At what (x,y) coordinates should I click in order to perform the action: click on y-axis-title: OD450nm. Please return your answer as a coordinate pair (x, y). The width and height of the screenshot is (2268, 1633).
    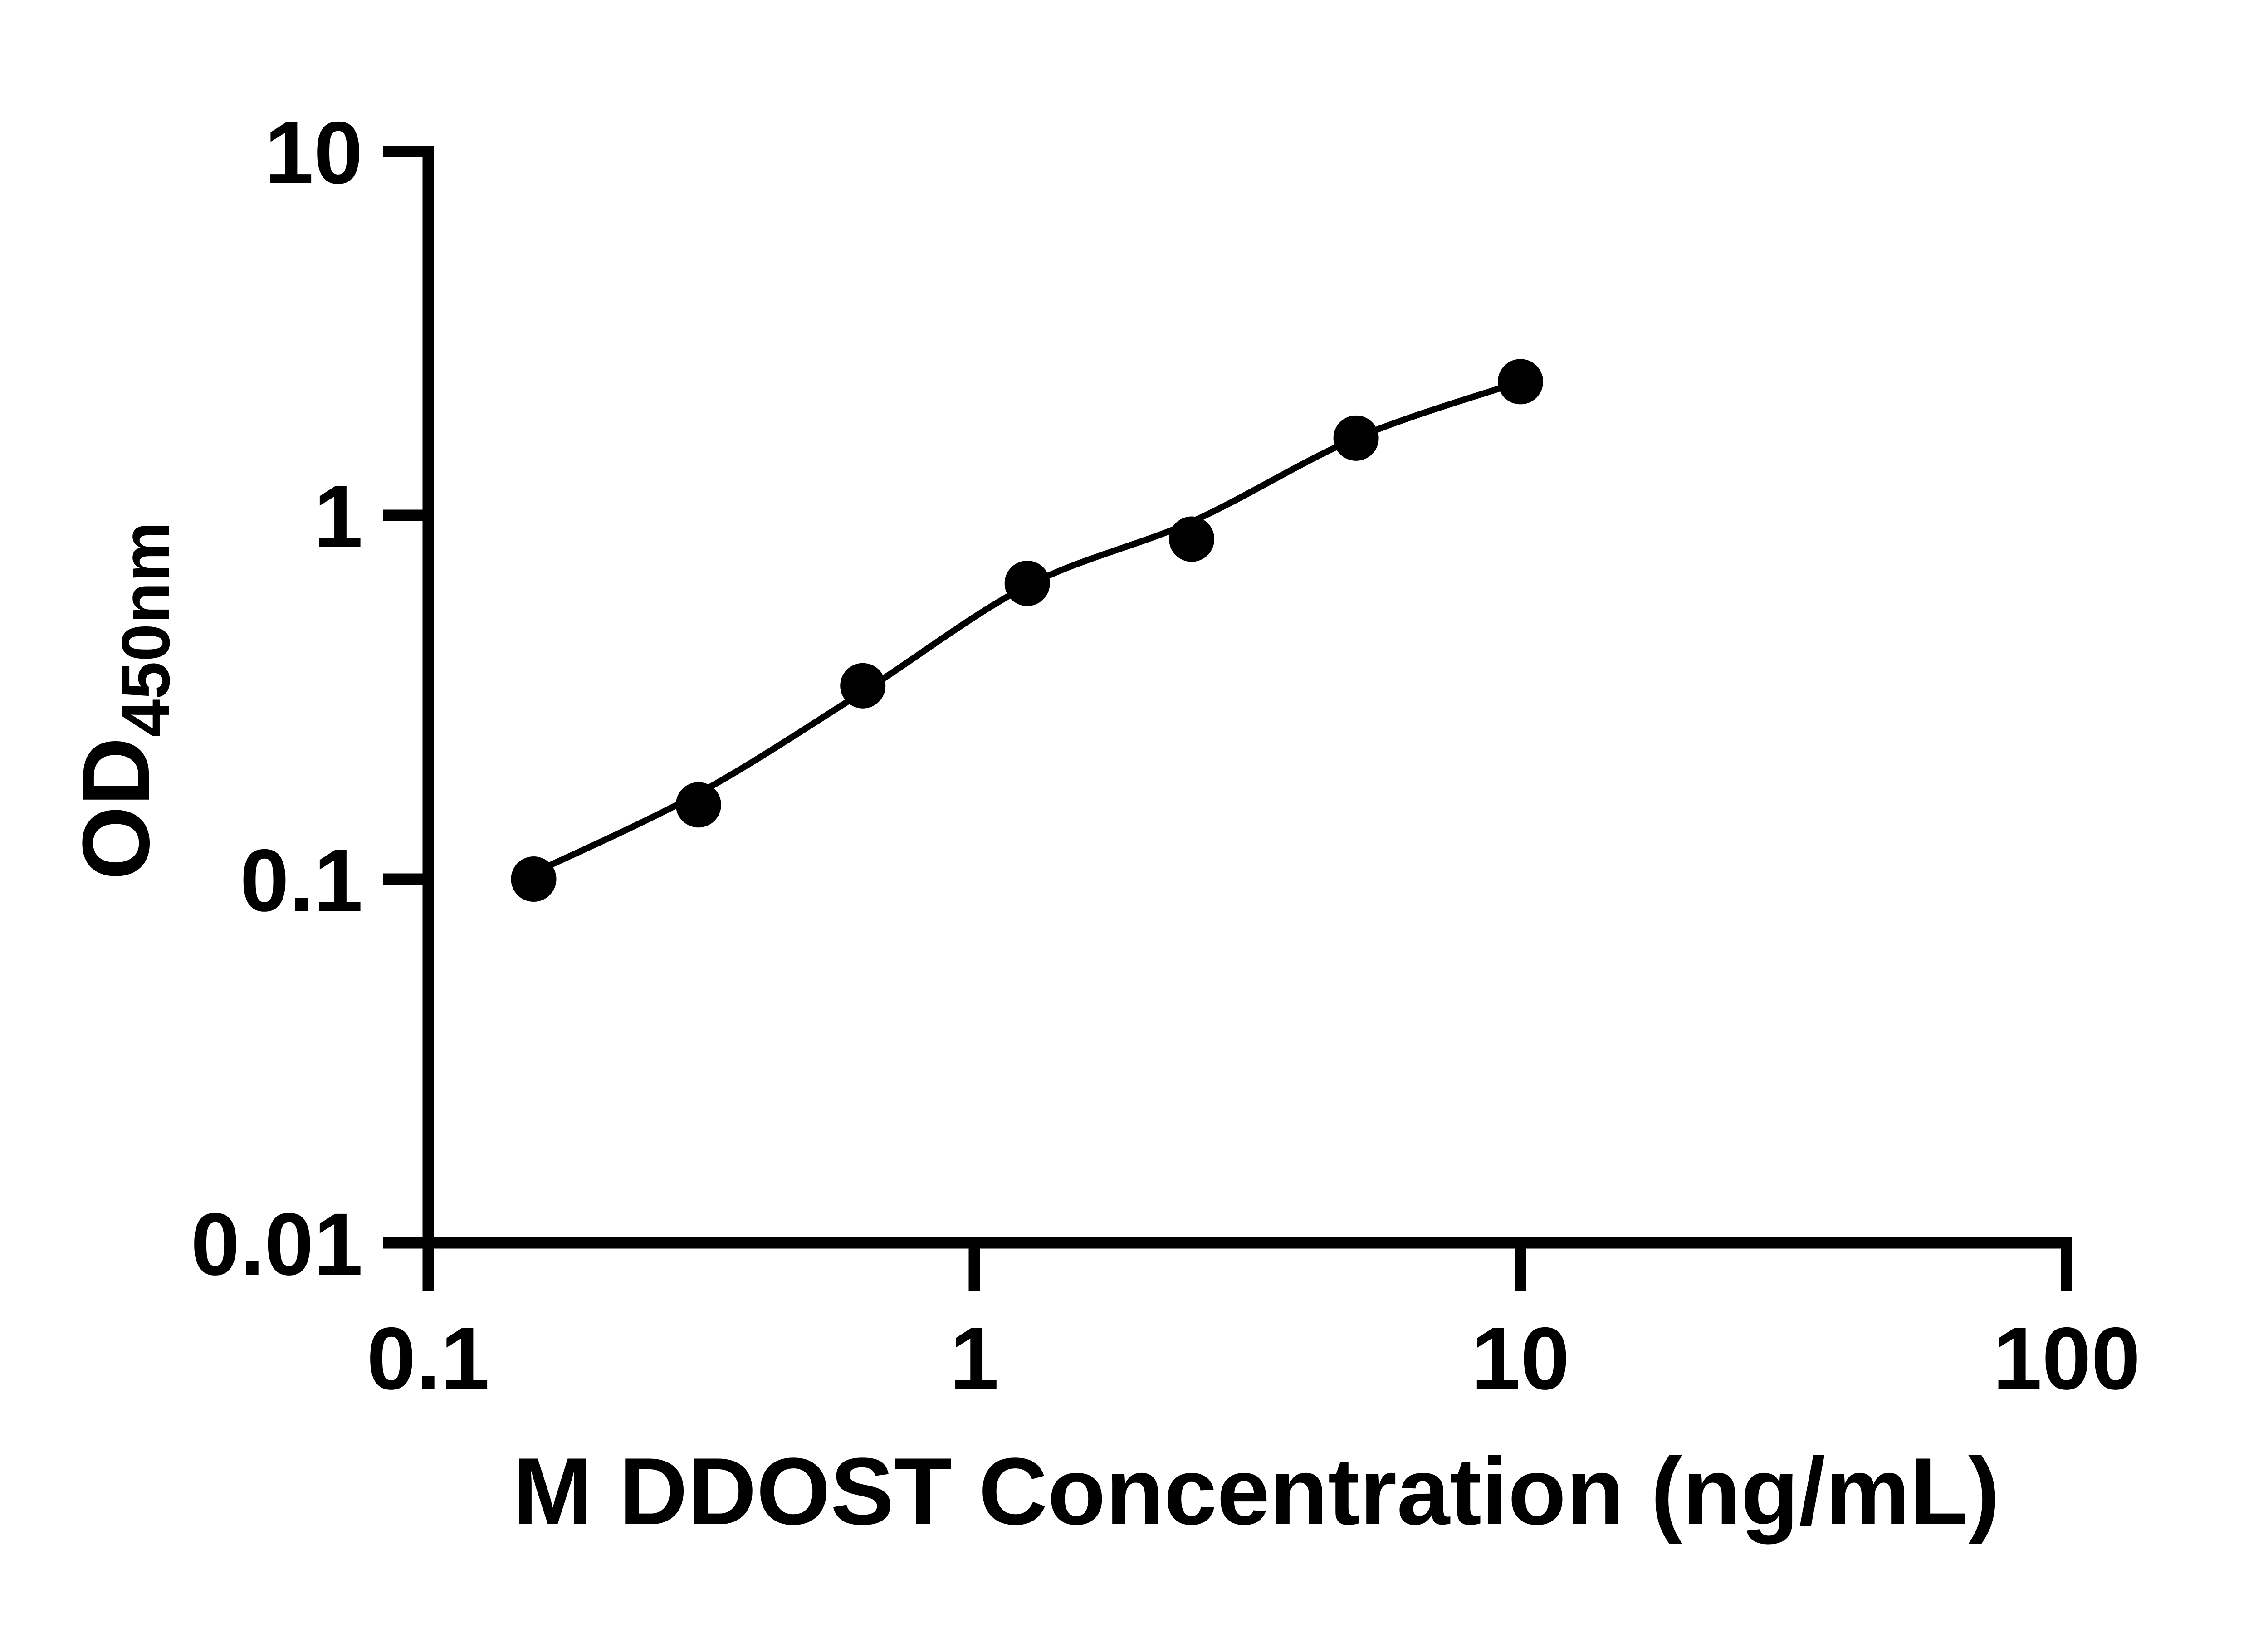
    Looking at the image, I should click on (123, 701).